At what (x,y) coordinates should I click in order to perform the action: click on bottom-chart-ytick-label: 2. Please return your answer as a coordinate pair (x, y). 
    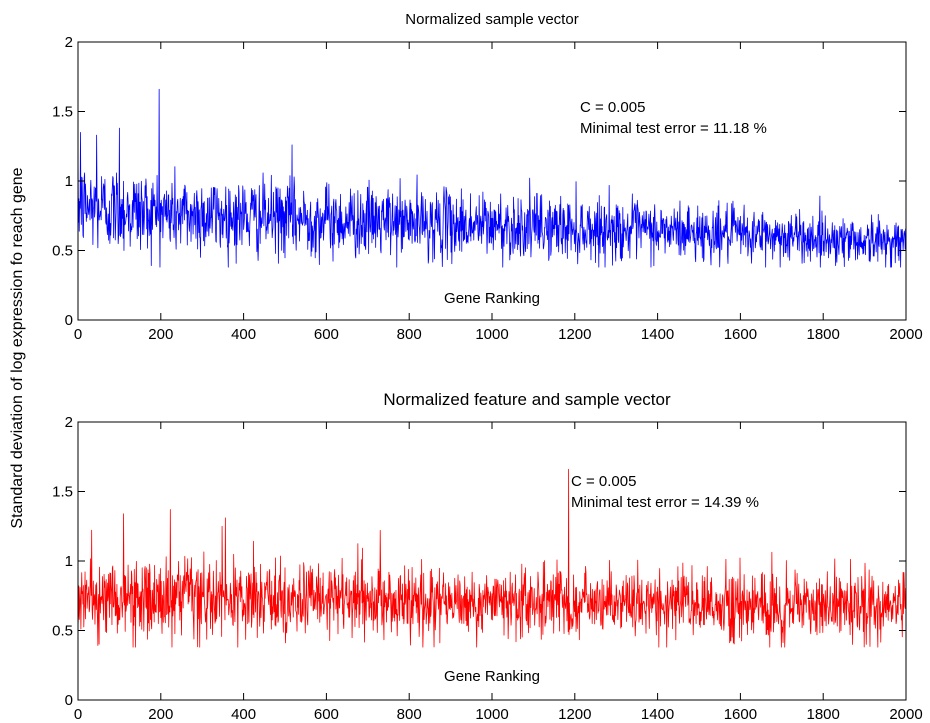
    Looking at the image, I should click on (69, 422).